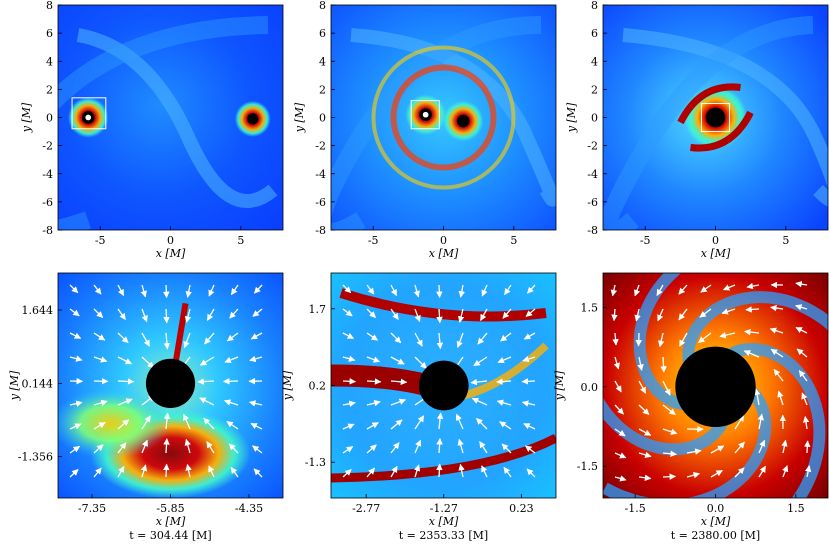 The height and width of the screenshot is (547, 830). Describe the element at coordinates (253, 119) in the screenshot. I see `black-hole` at that location.